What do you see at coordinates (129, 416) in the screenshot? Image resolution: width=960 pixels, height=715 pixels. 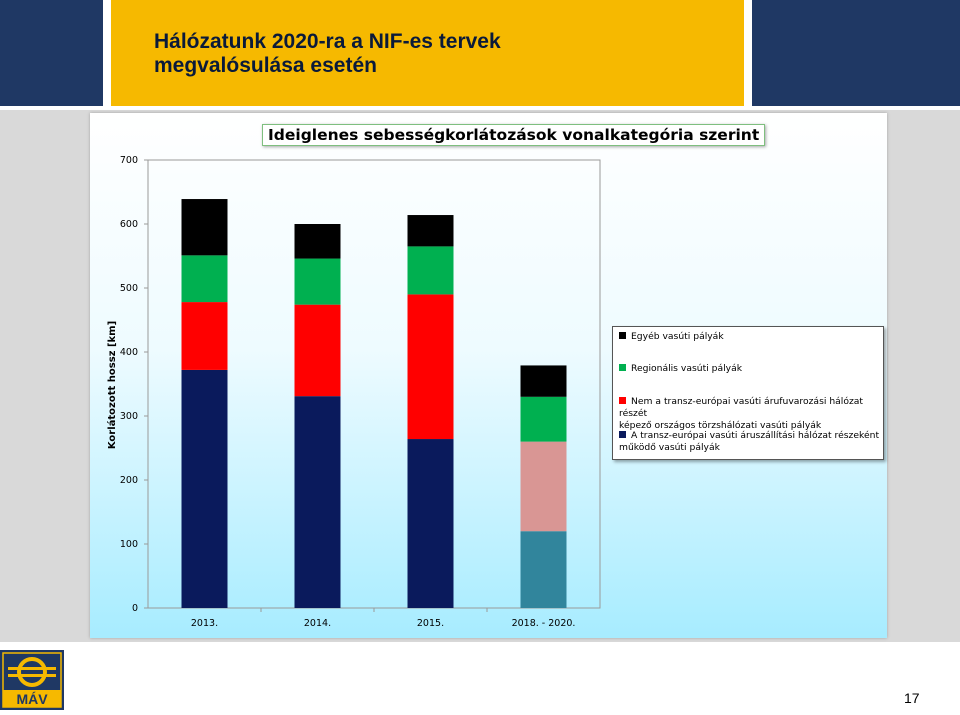 I see `y-tick-label: 300` at bounding box center [129, 416].